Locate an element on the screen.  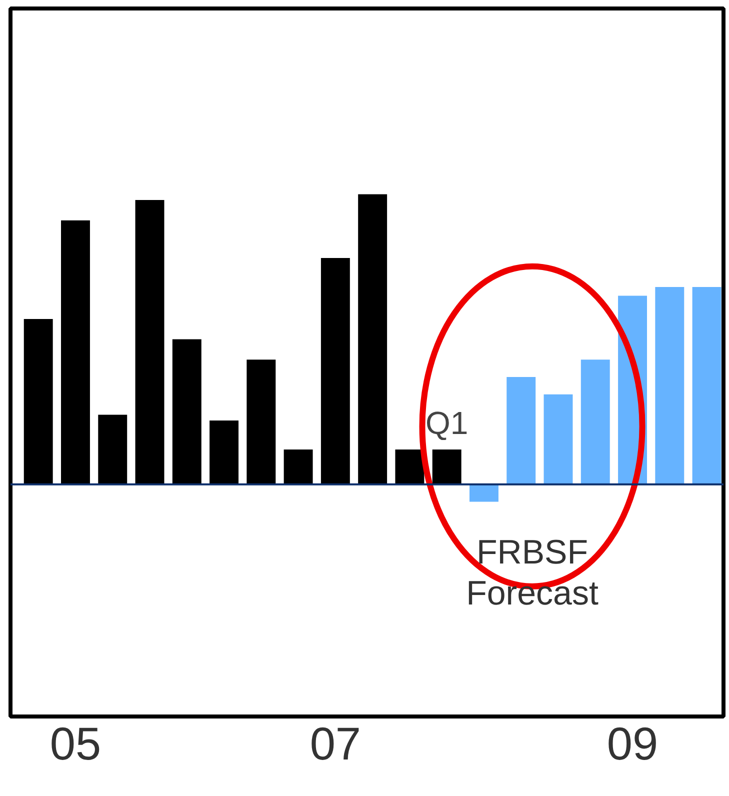
x-tick-label: 05 is located at coordinates (76, 744).